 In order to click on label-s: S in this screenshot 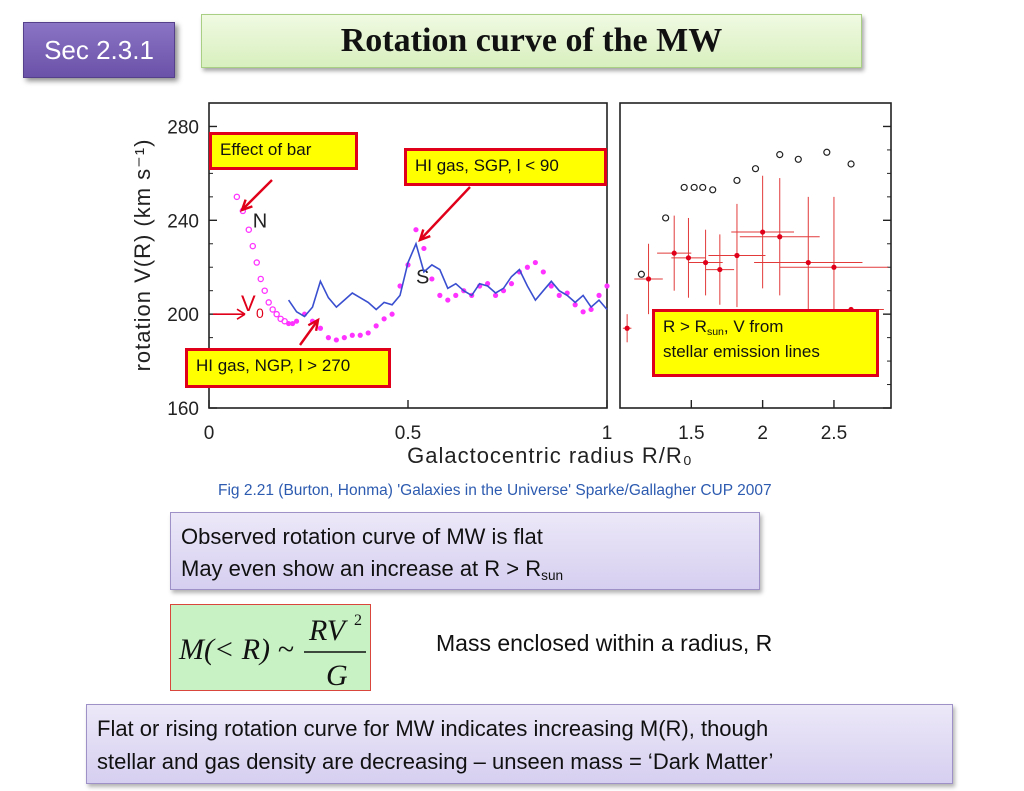, I will do `click(422, 278)`.